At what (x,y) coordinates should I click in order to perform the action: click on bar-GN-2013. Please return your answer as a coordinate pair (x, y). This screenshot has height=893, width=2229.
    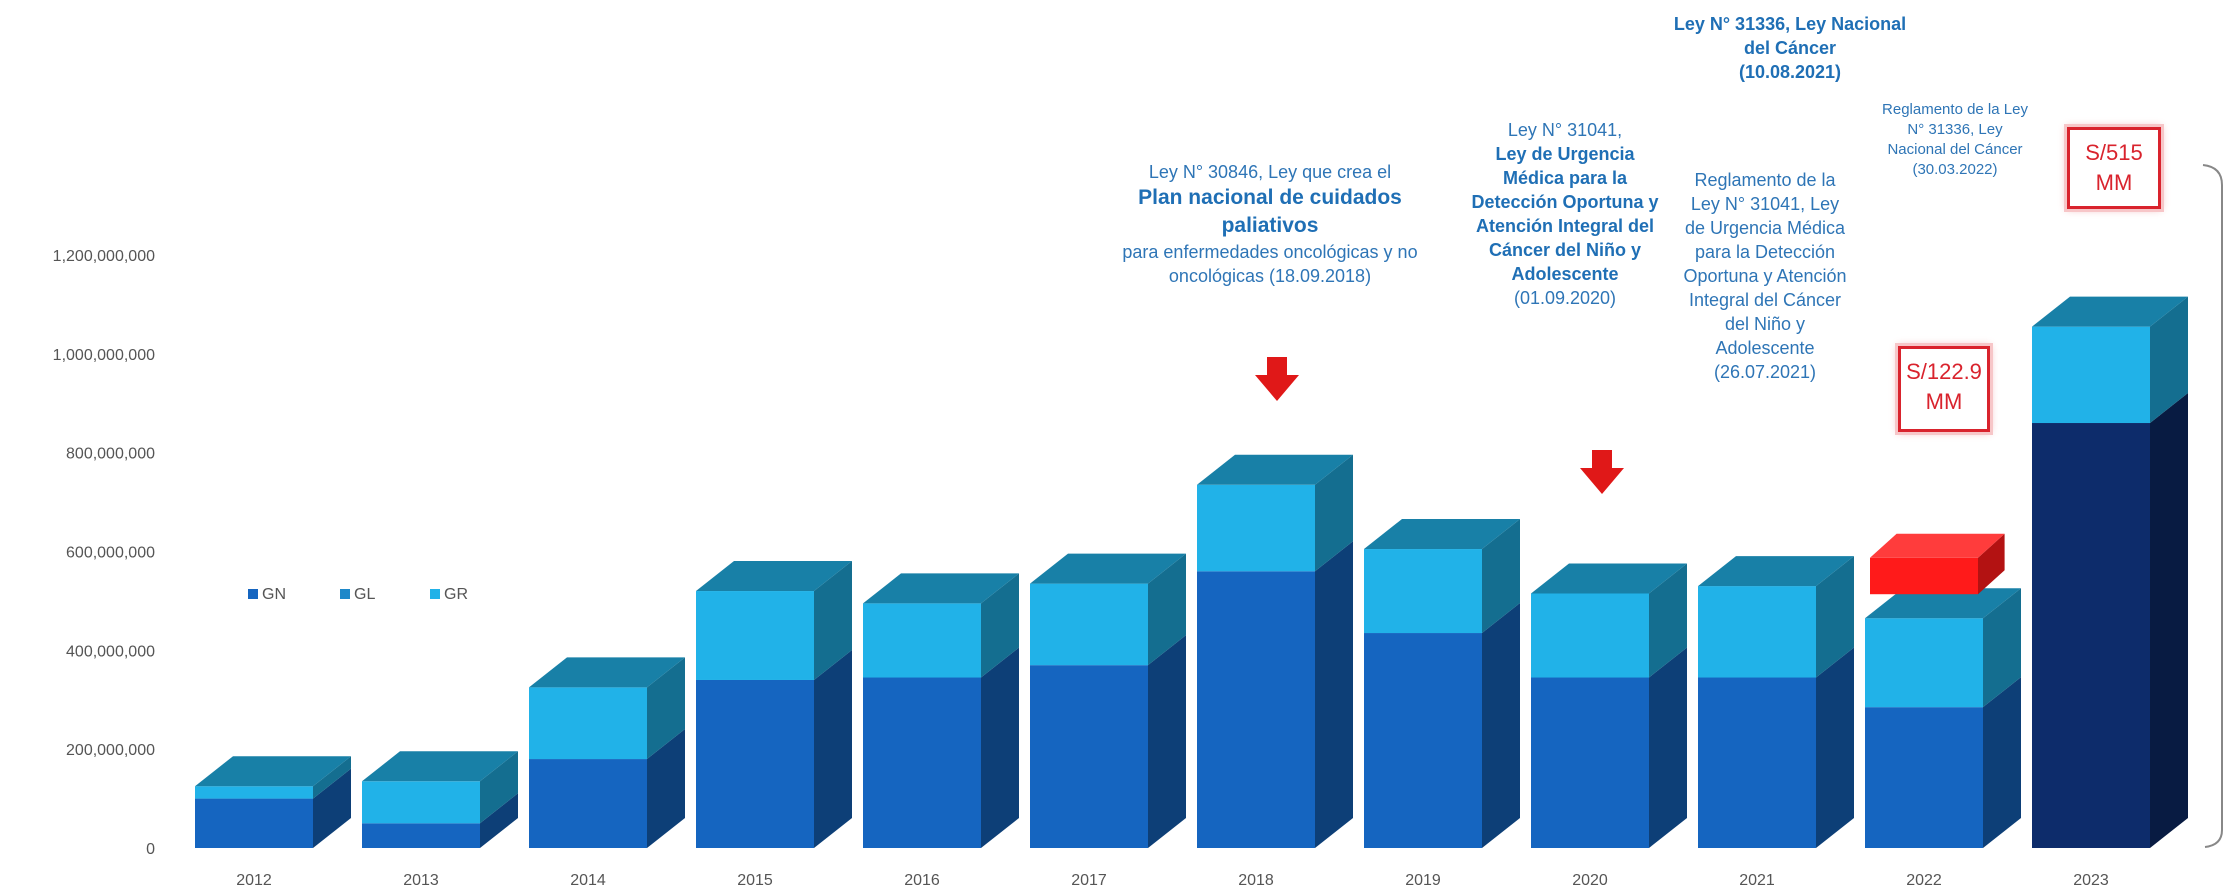
    Looking at the image, I should click on (421, 835).